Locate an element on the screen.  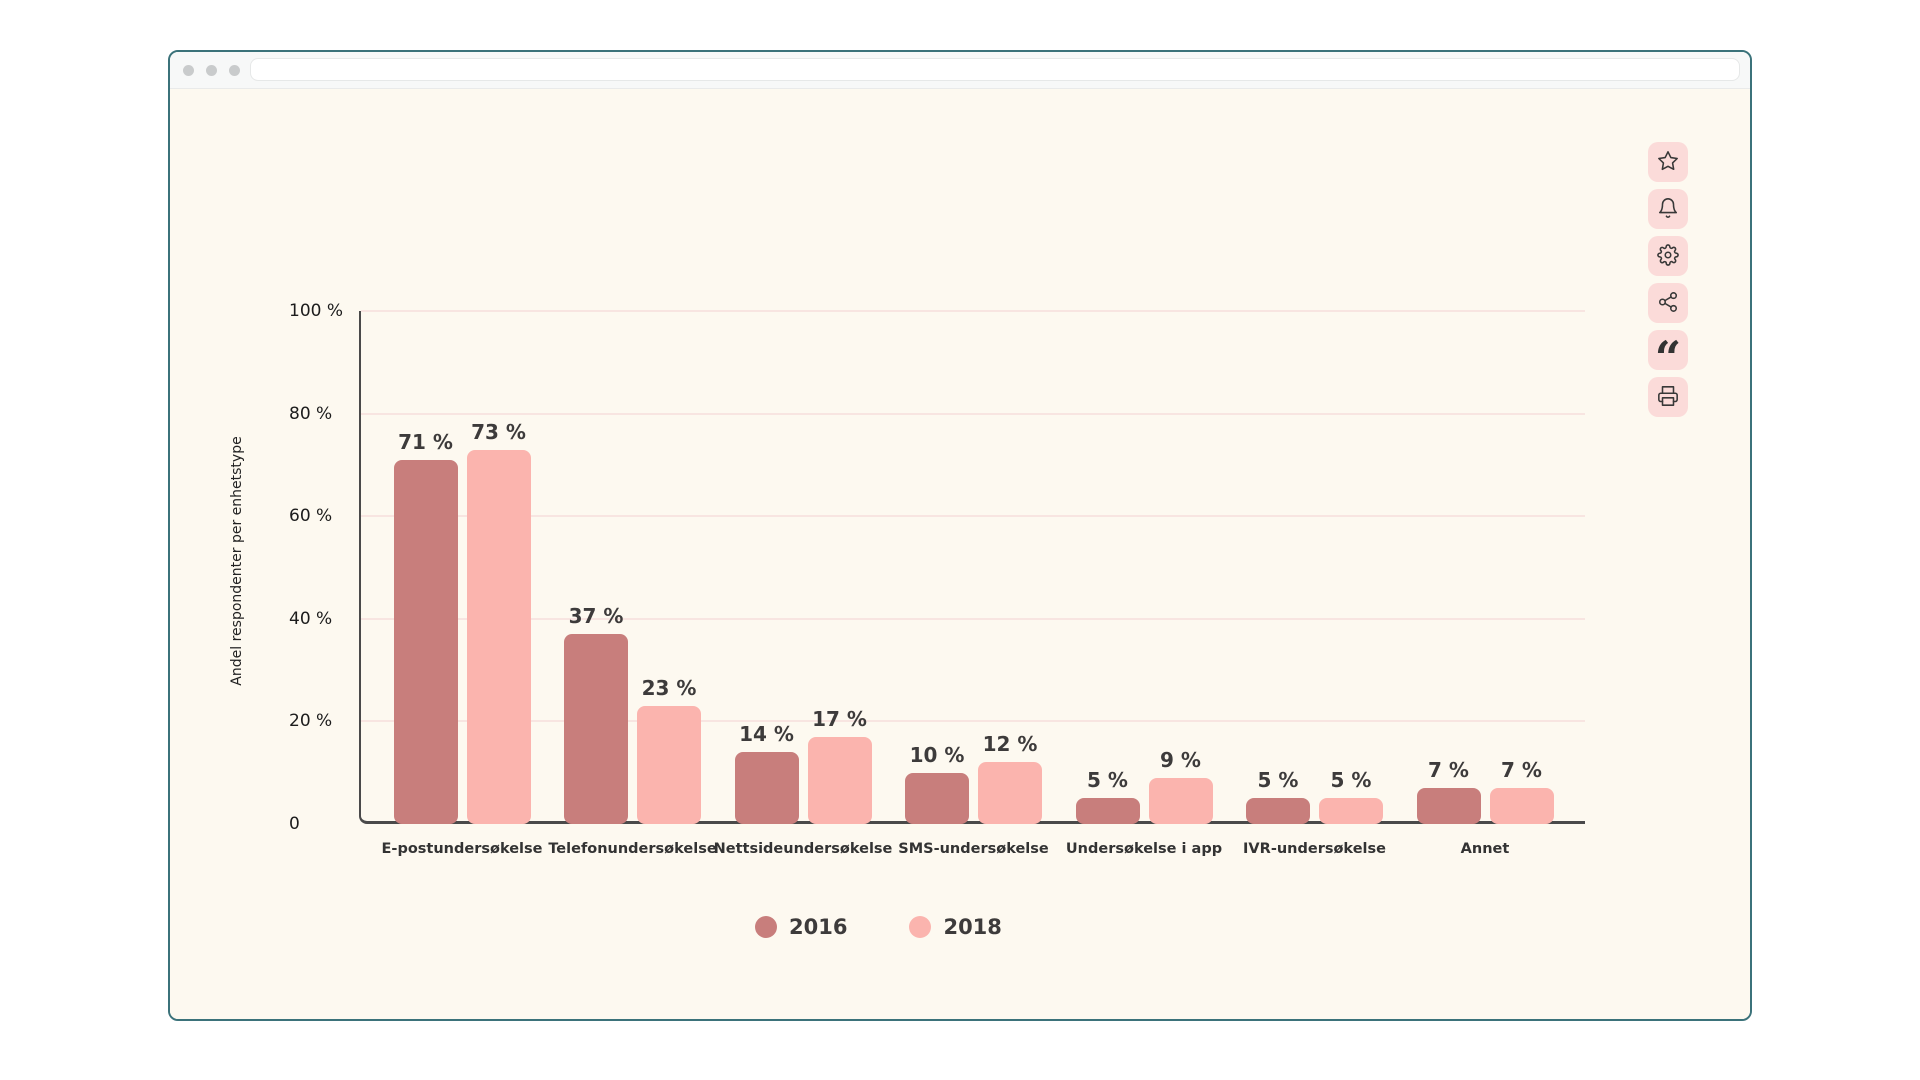
legend-item-2016: 2016 is located at coordinates (801, 927).